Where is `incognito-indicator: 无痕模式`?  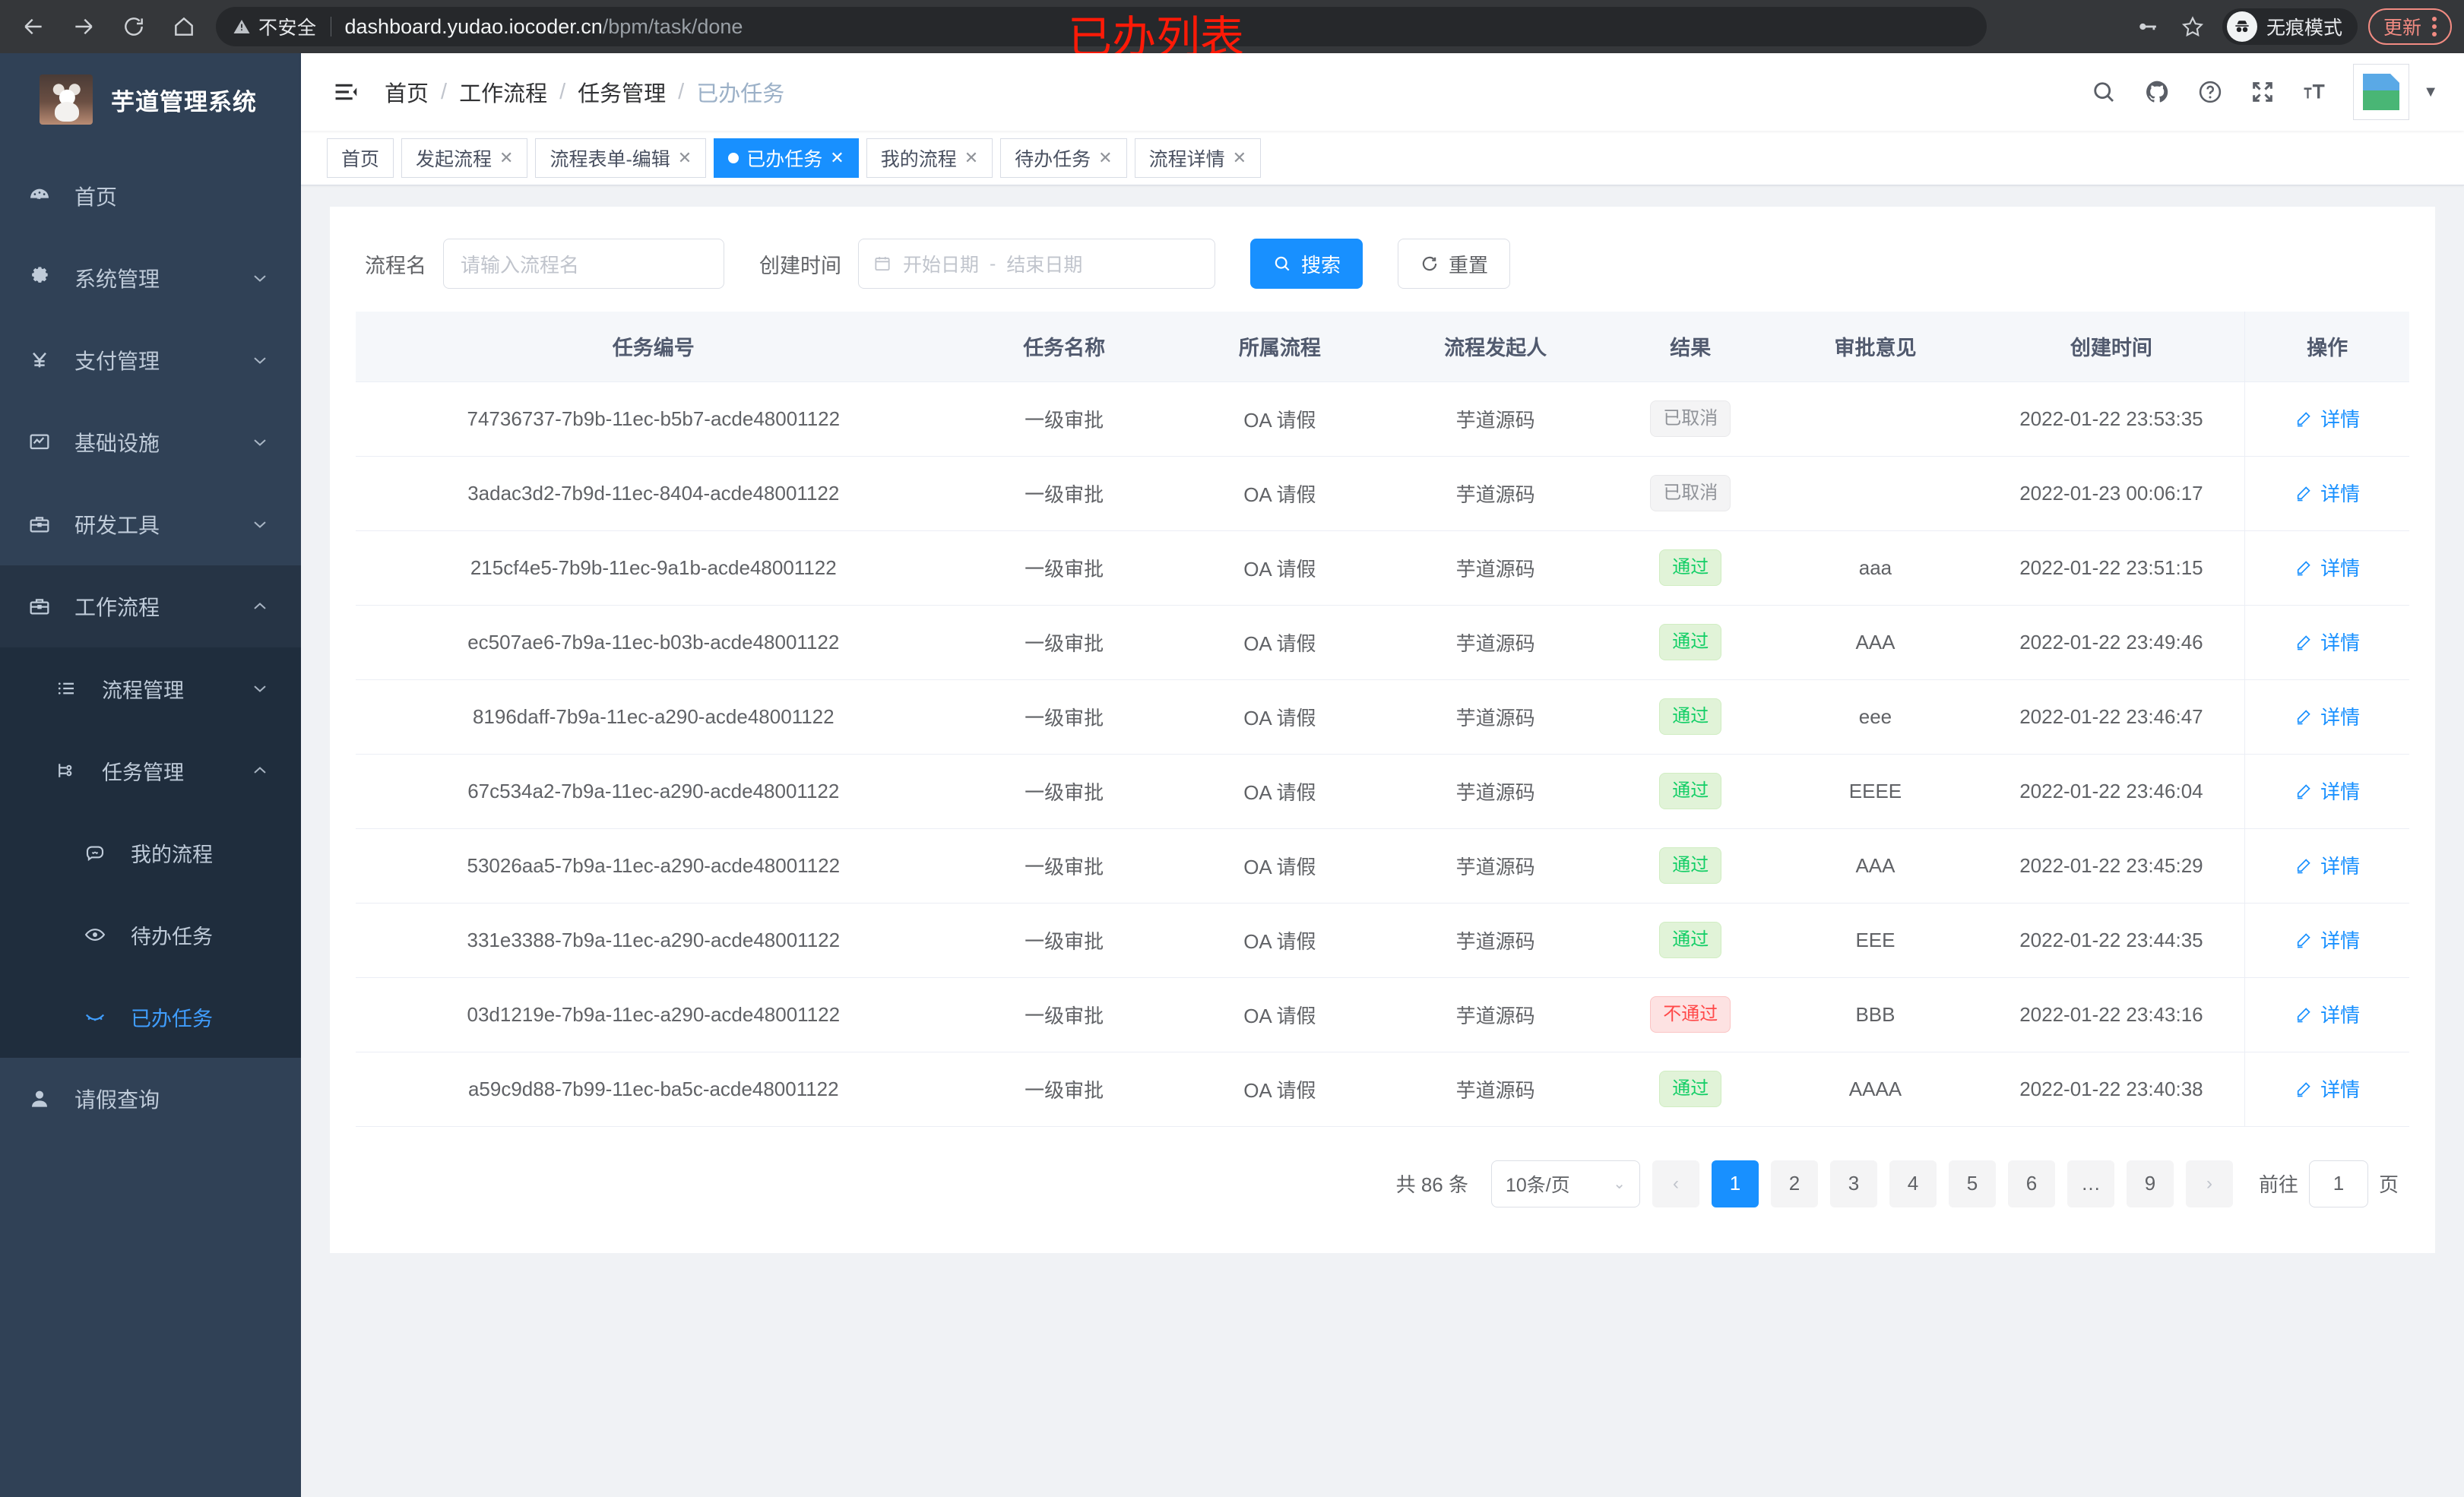
incognito-indicator: 无痕模式 is located at coordinates (2290, 26).